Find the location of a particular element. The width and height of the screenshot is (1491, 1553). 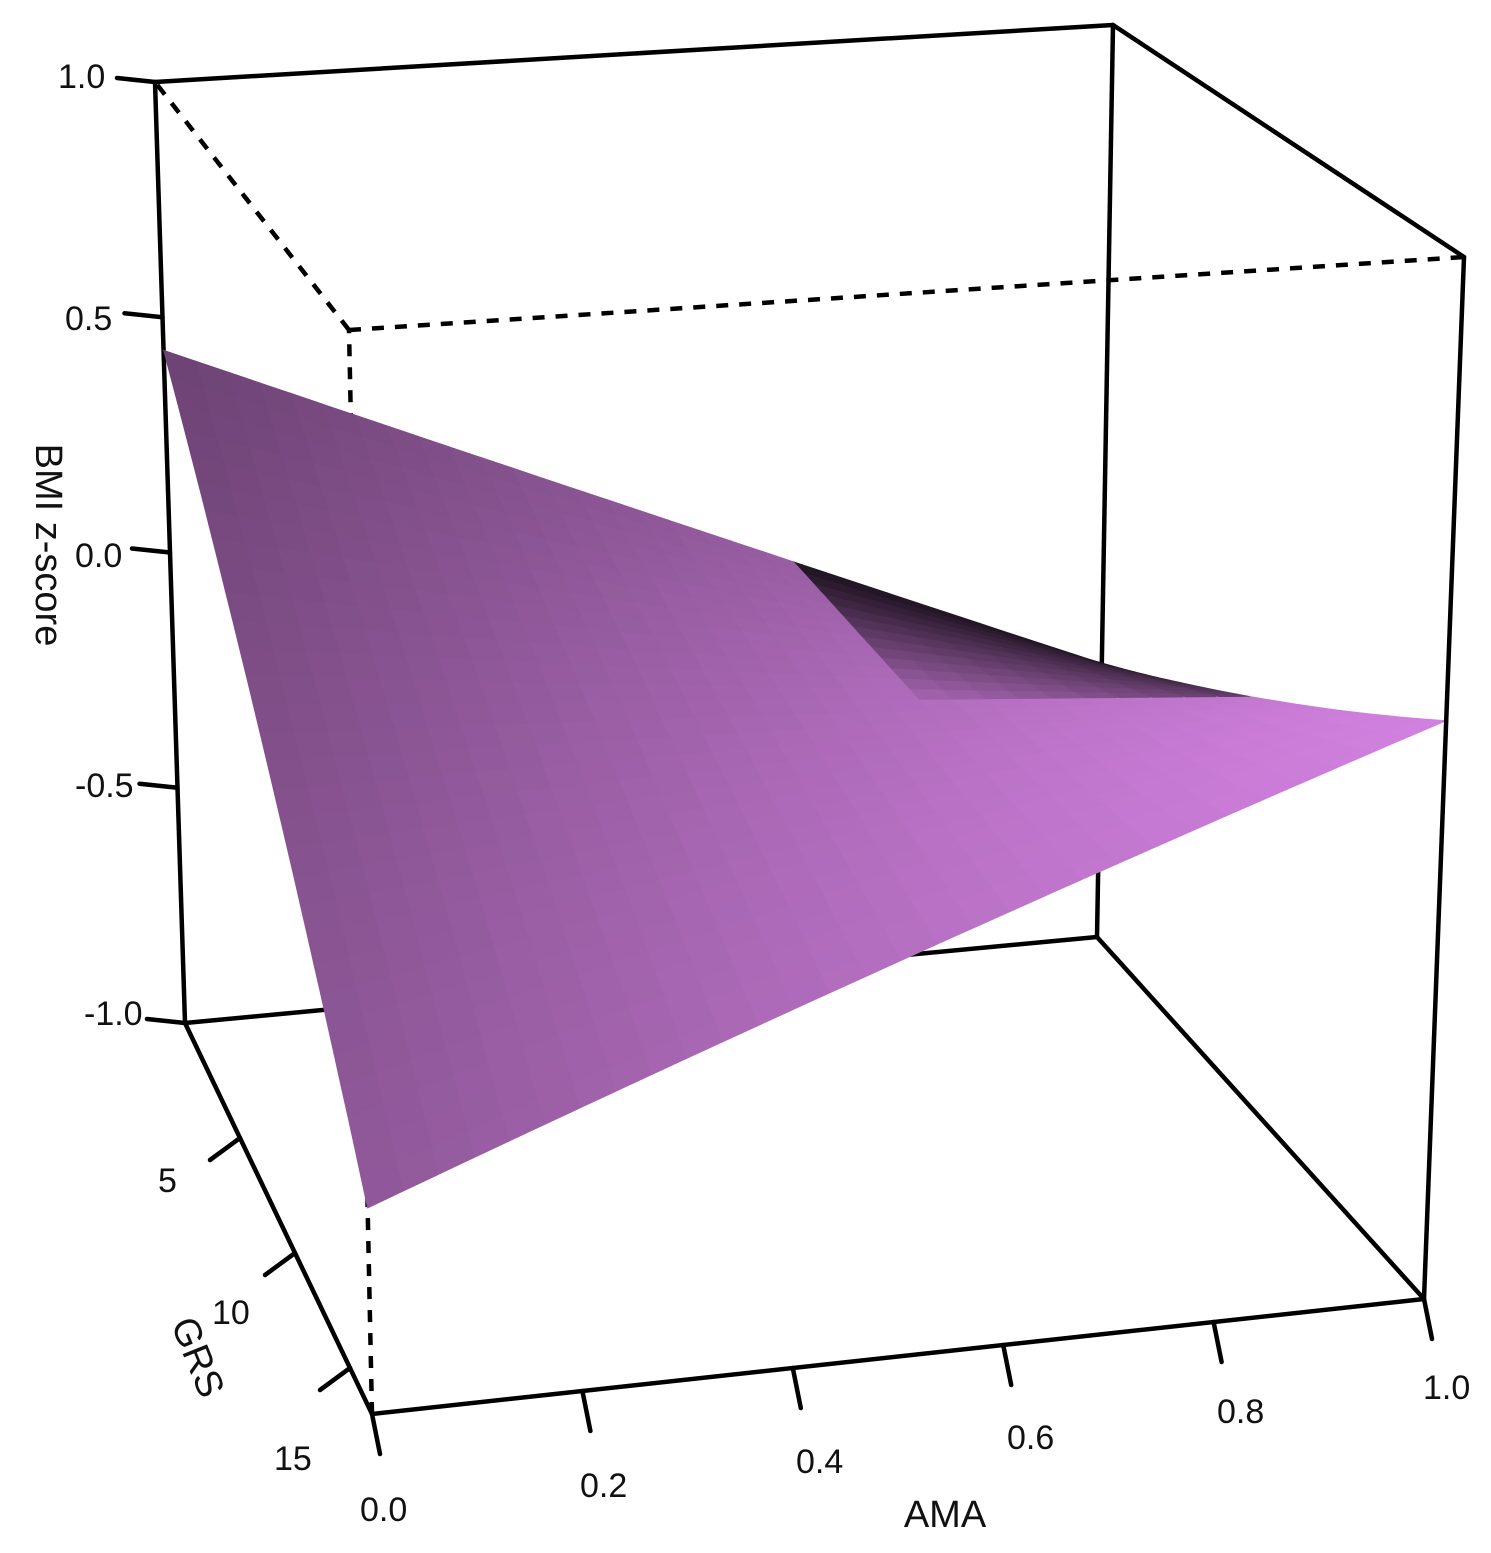

x-axis-title: AMA is located at coordinates (945, 1515).